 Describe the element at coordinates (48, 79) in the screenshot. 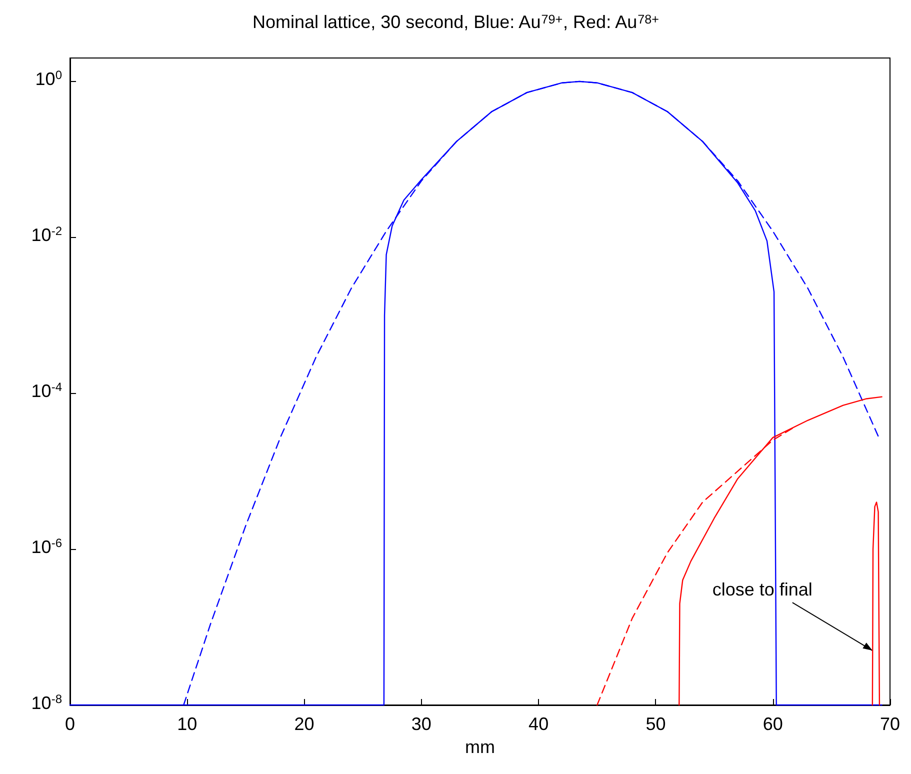

I see `y-tick-label: 10$^{0}$` at that location.